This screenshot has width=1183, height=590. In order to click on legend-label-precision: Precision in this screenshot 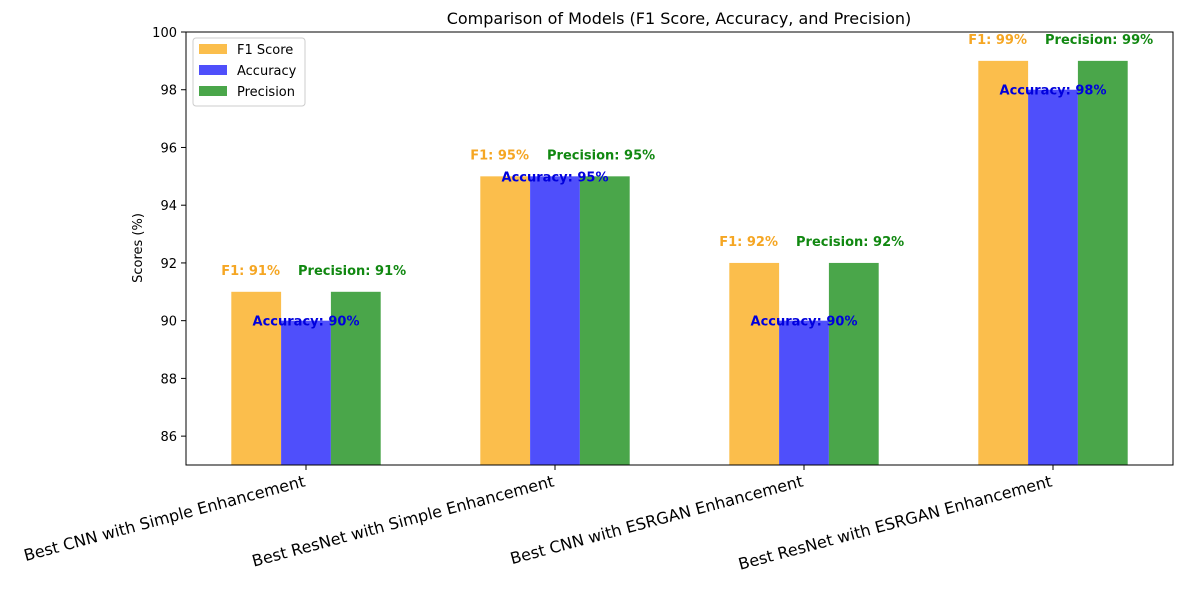, I will do `click(266, 92)`.